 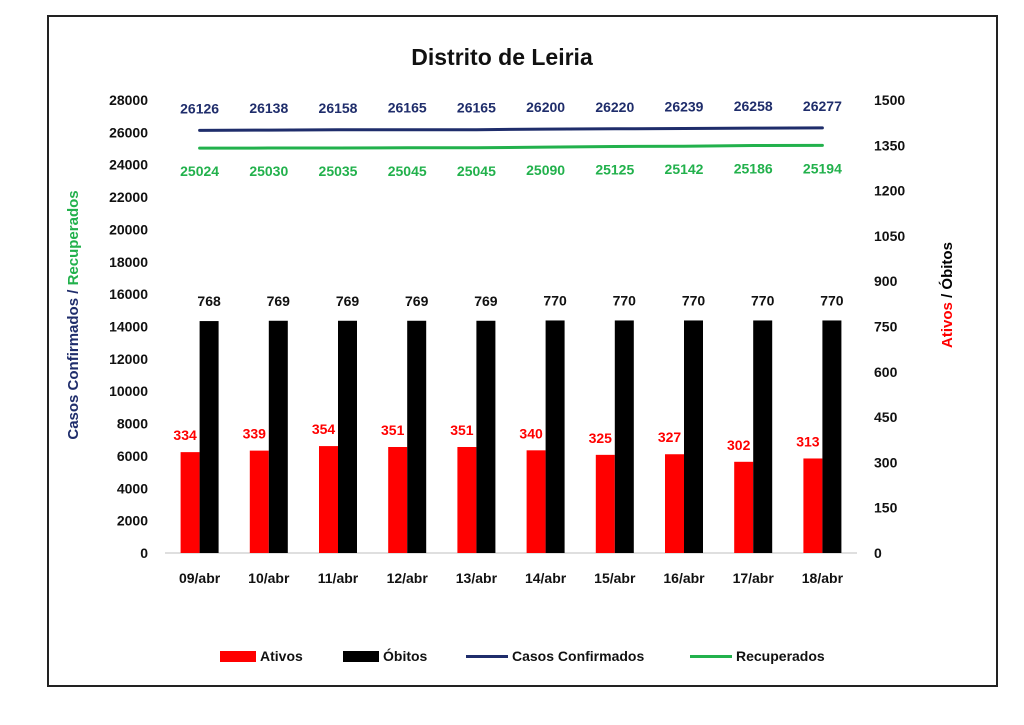 What do you see at coordinates (684, 169) in the screenshot?
I see `data-label-recuperados: 25142` at bounding box center [684, 169].